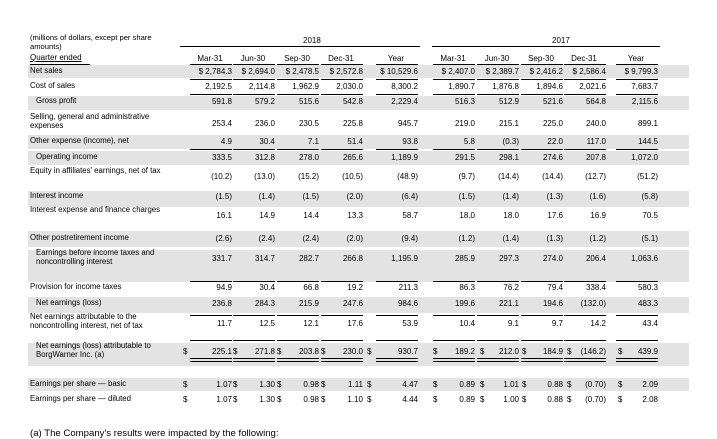 The height and width of the screenshot is (439, 717). I want to click on row-label: Net sales, so click(46, 70).